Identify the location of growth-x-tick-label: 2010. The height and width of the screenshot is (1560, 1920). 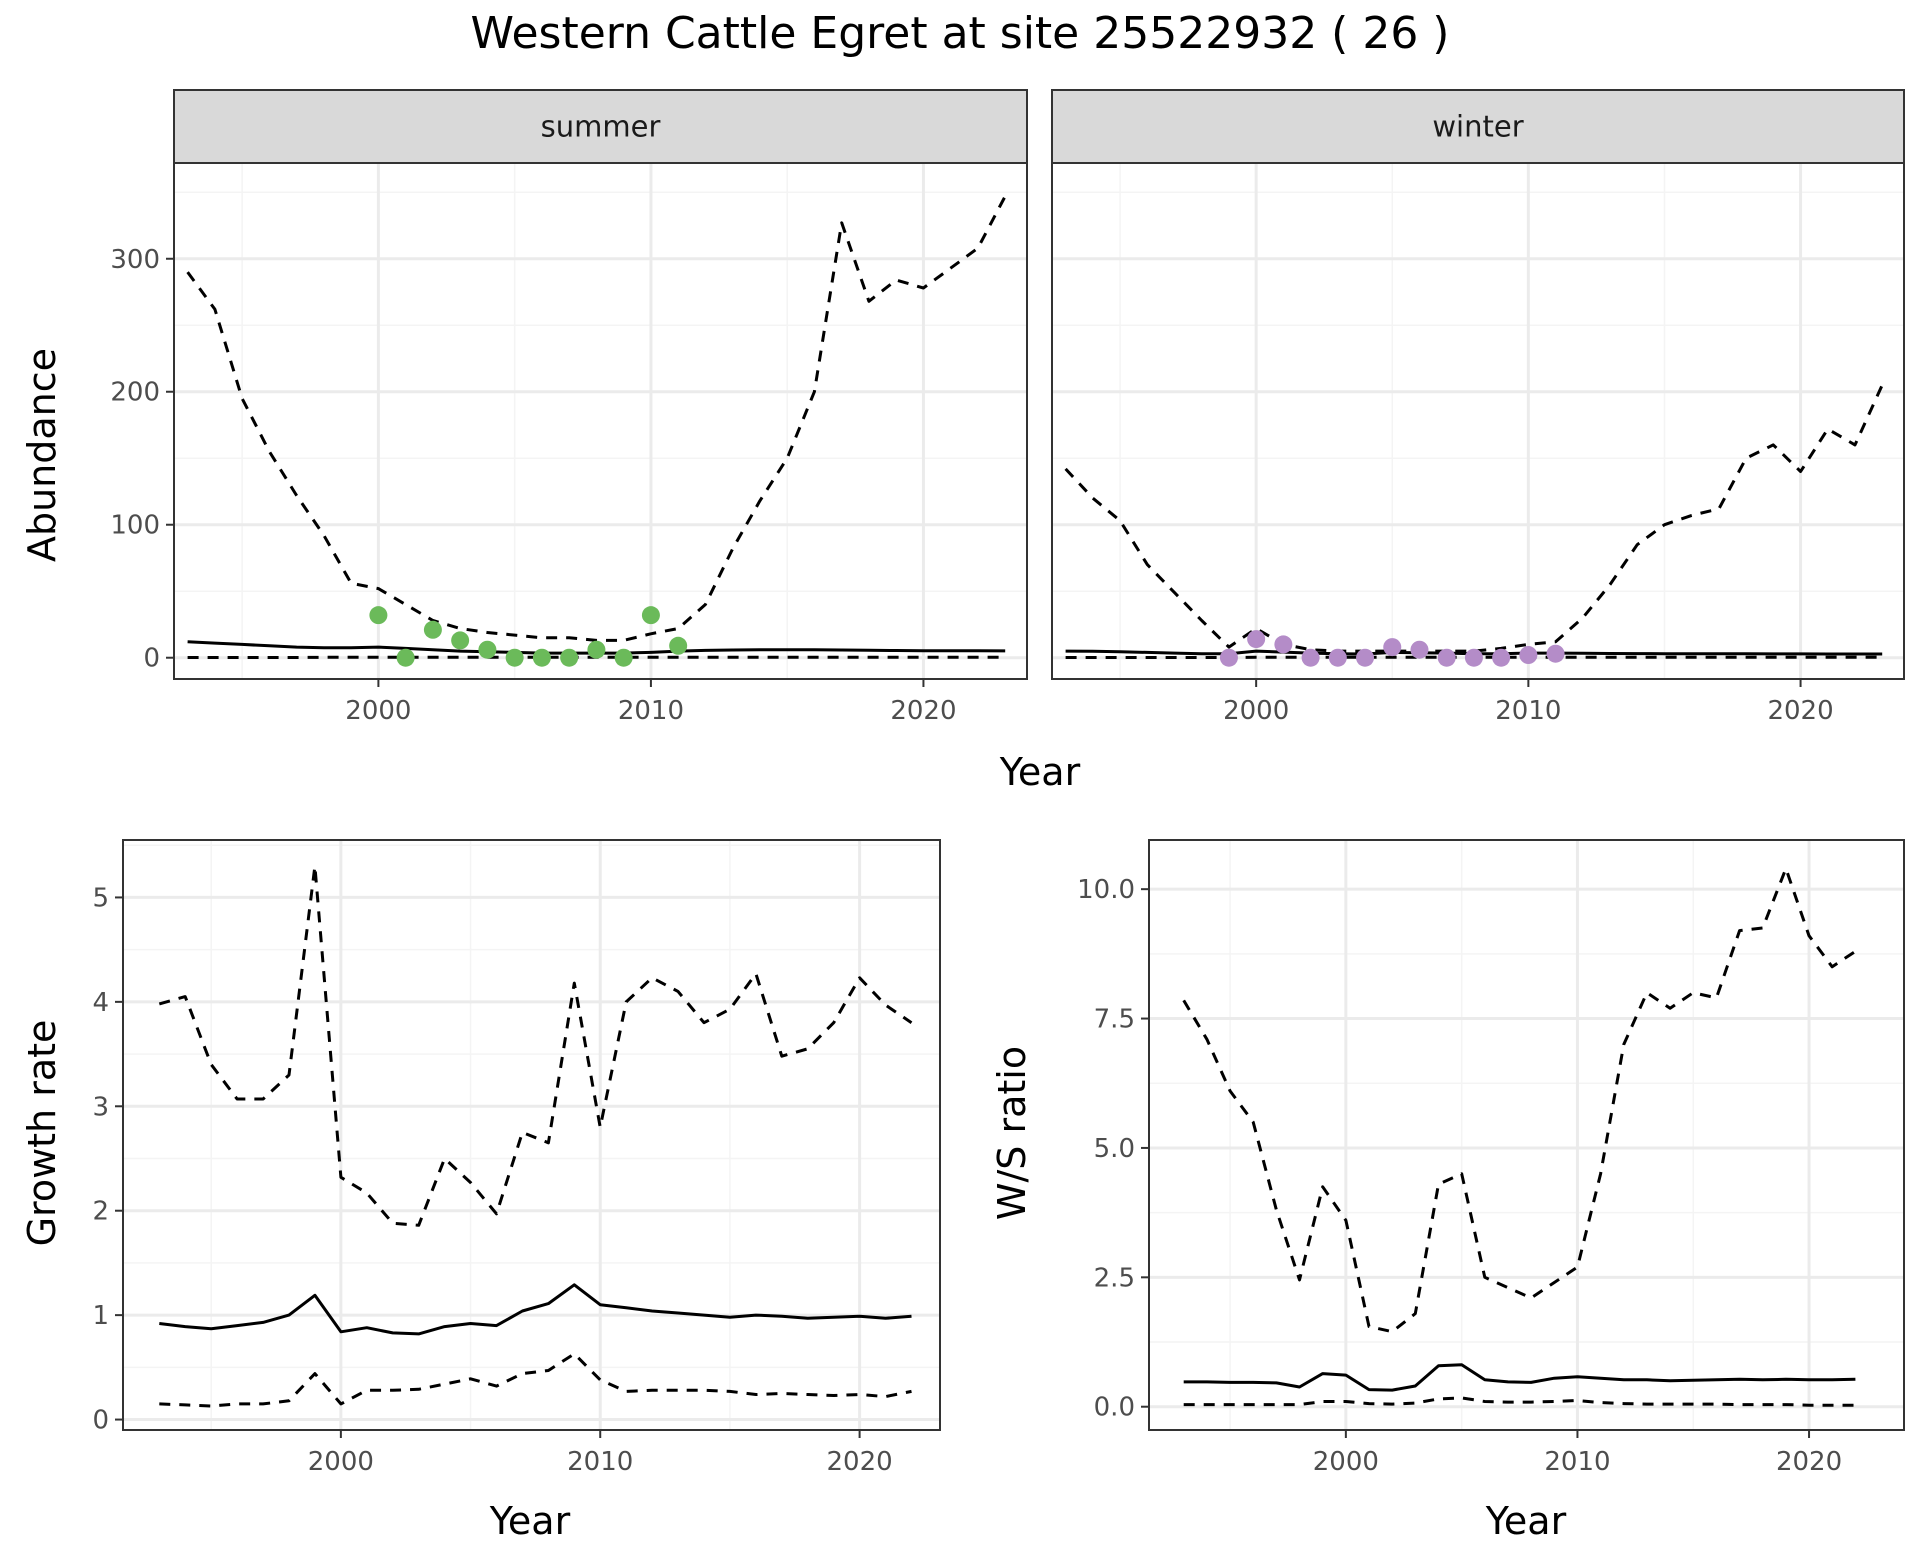
(600, 1462).